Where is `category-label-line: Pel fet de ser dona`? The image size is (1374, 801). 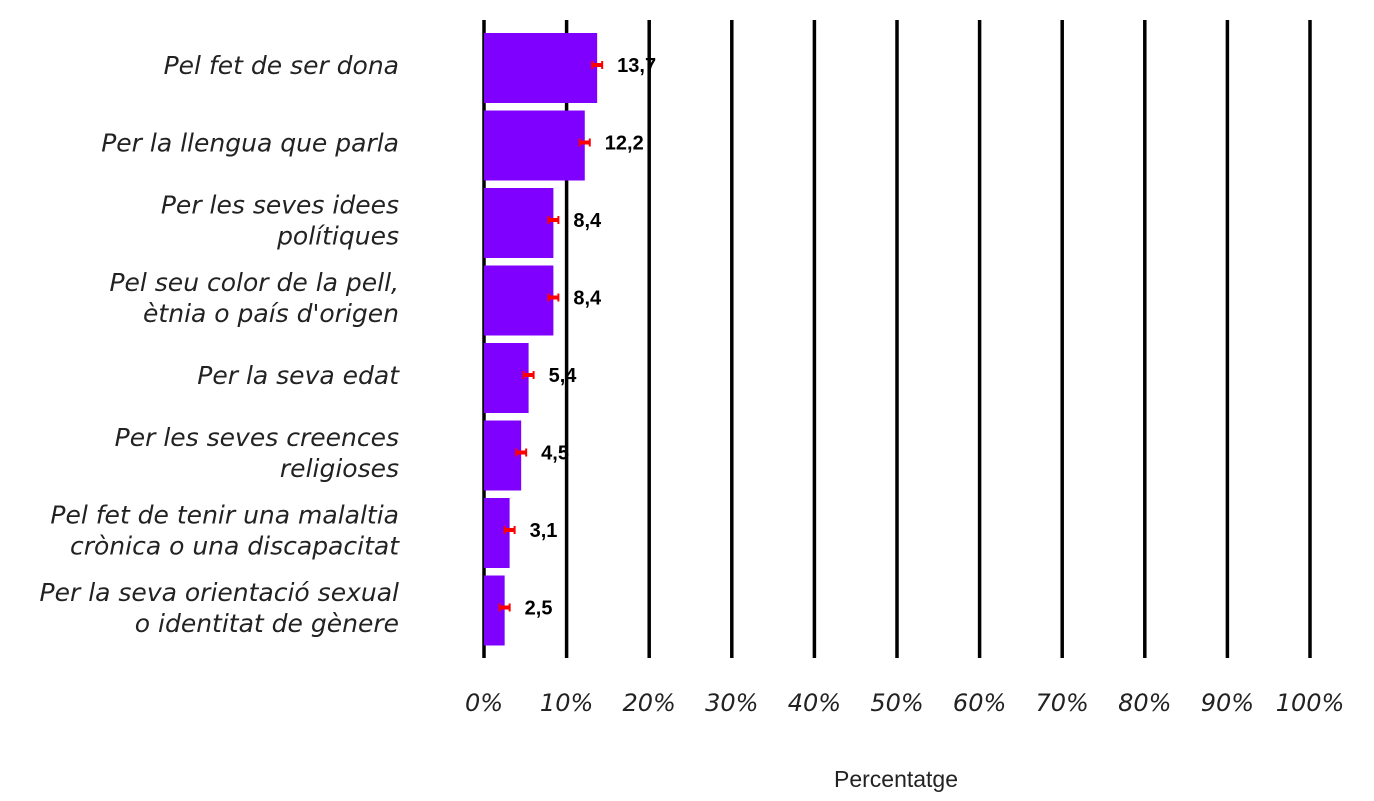
category-label-line: Pel fet de ser dona is located at coordinates (281, 65).